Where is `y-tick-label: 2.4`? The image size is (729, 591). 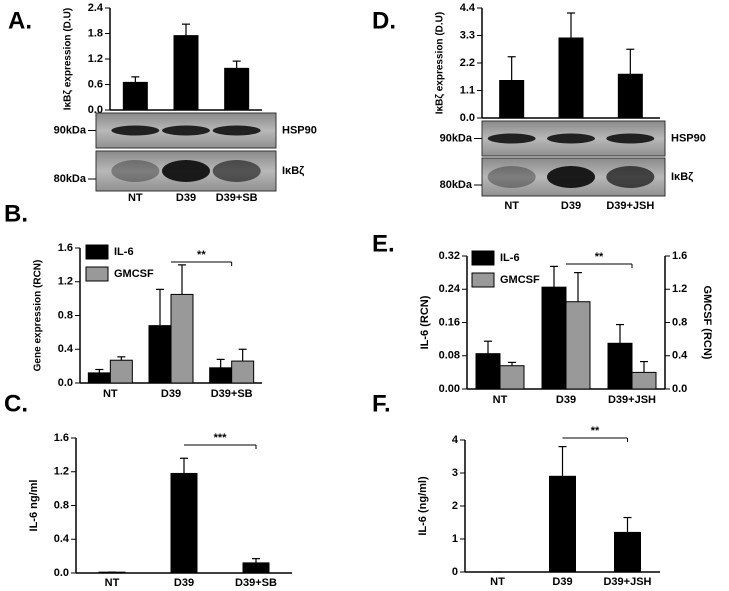
y-tick-label: 2.4 is located at coordinates (96, 8).